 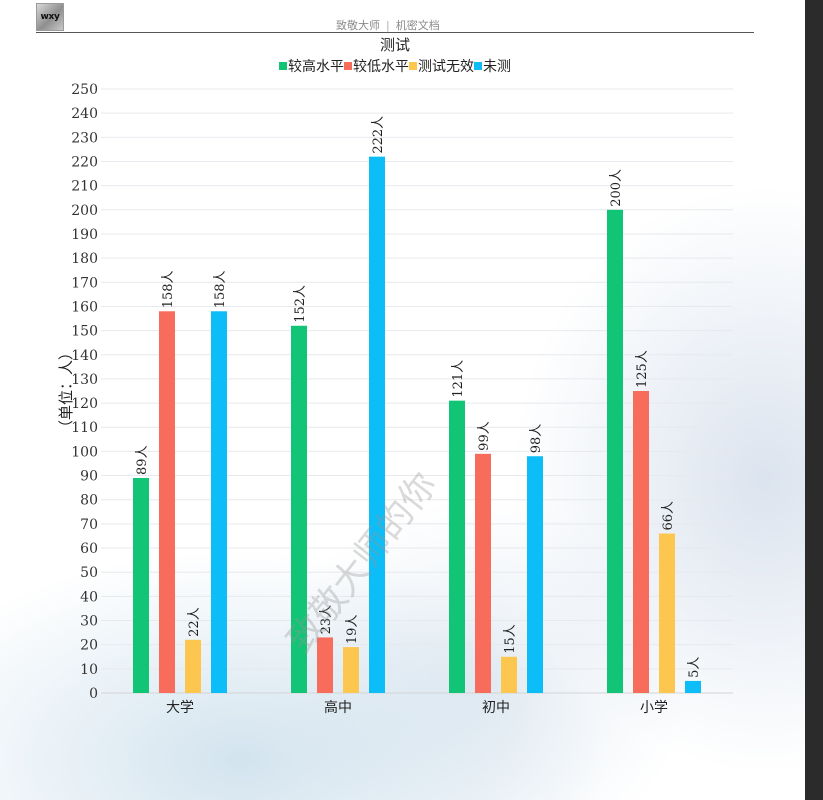 What do you see at coordinates (194, 622) in the screenshot?
I see `data-label: 22人` at bounding box center [194, 622].